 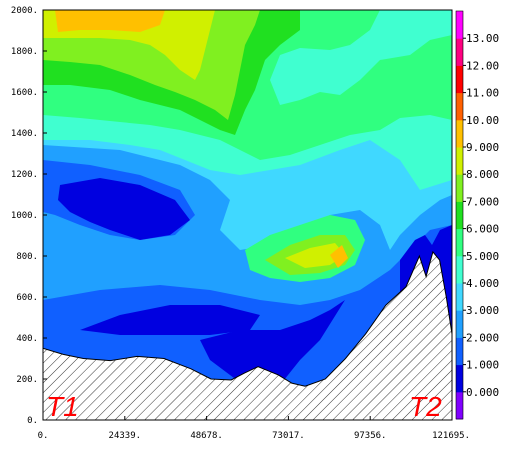 I want to click on colorbar-tick-label: 4.000, so click(x=482, y=283).